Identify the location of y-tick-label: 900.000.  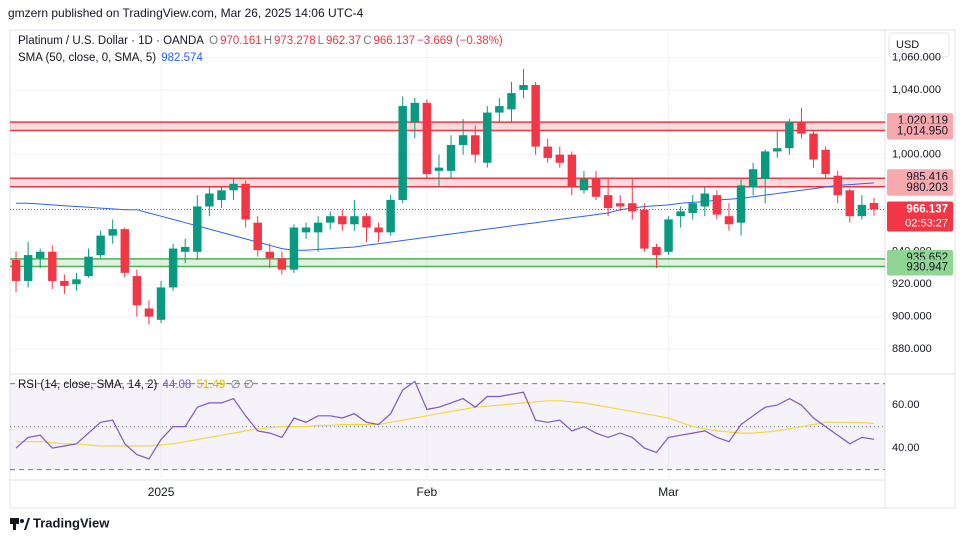
(912, 316).